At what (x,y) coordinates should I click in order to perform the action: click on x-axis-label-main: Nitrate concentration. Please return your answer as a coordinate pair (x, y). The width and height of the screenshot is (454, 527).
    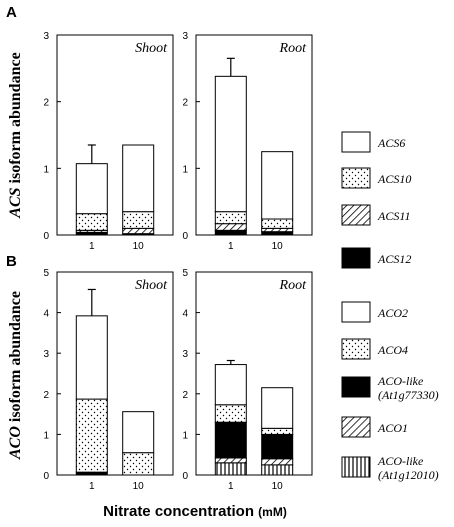
    Looking at the image, I should click on (178, 511).